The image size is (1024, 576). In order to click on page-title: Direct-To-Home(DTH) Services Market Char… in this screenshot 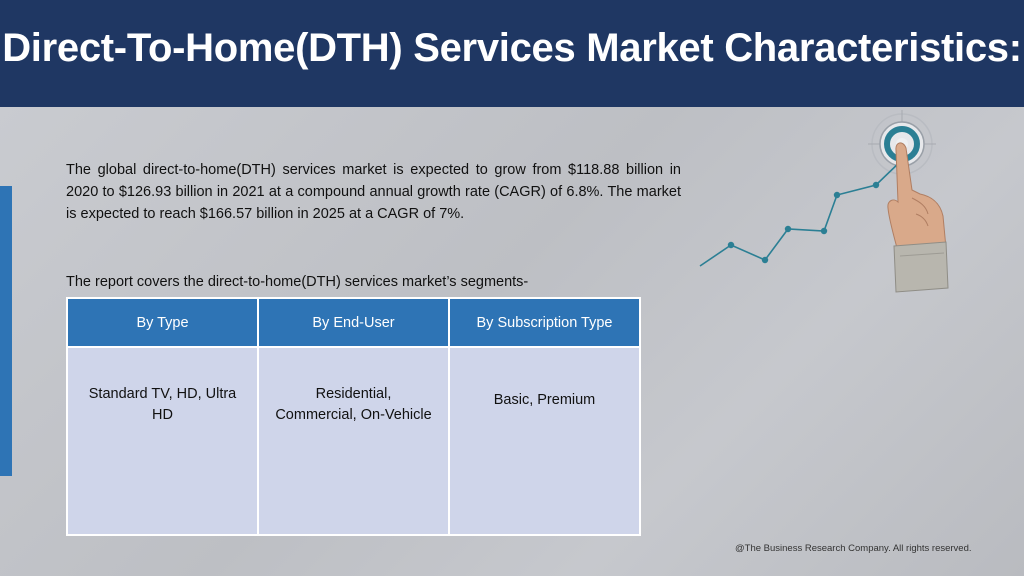, I will do `click(512, 48)`.